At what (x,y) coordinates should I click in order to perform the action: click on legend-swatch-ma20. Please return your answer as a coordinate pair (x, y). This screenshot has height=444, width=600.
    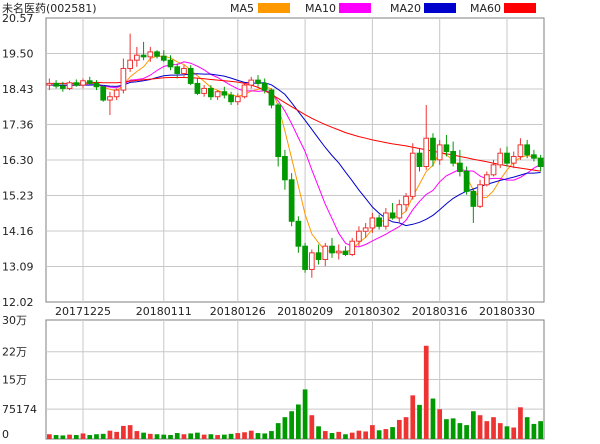
    Looking at the image, I should click on (440, 8).